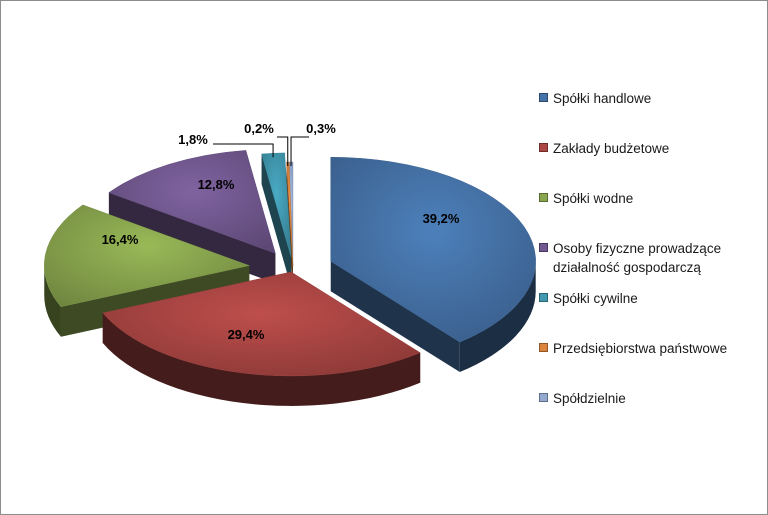 The width and height of the screenshot is (768, 515). I want to click on legend-item-7: Spółdzielnie, so click(582, 398).